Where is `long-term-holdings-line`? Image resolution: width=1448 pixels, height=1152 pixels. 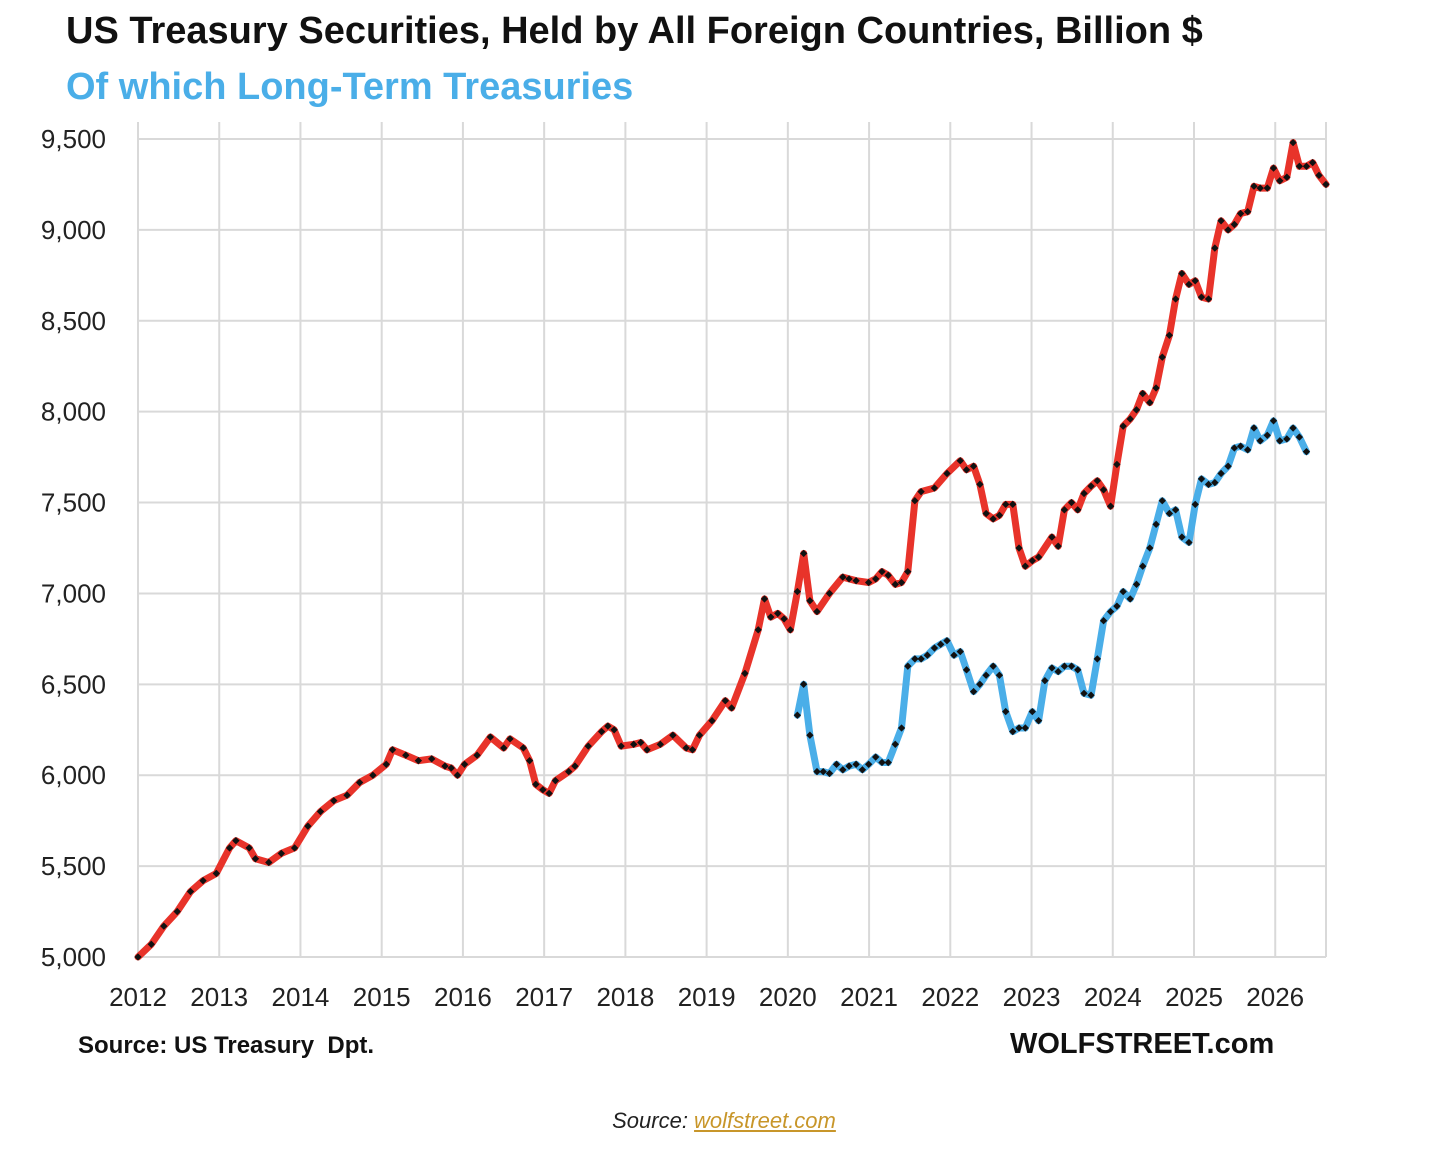 long-term-holdings-line is located at coordinates (1051, 597).